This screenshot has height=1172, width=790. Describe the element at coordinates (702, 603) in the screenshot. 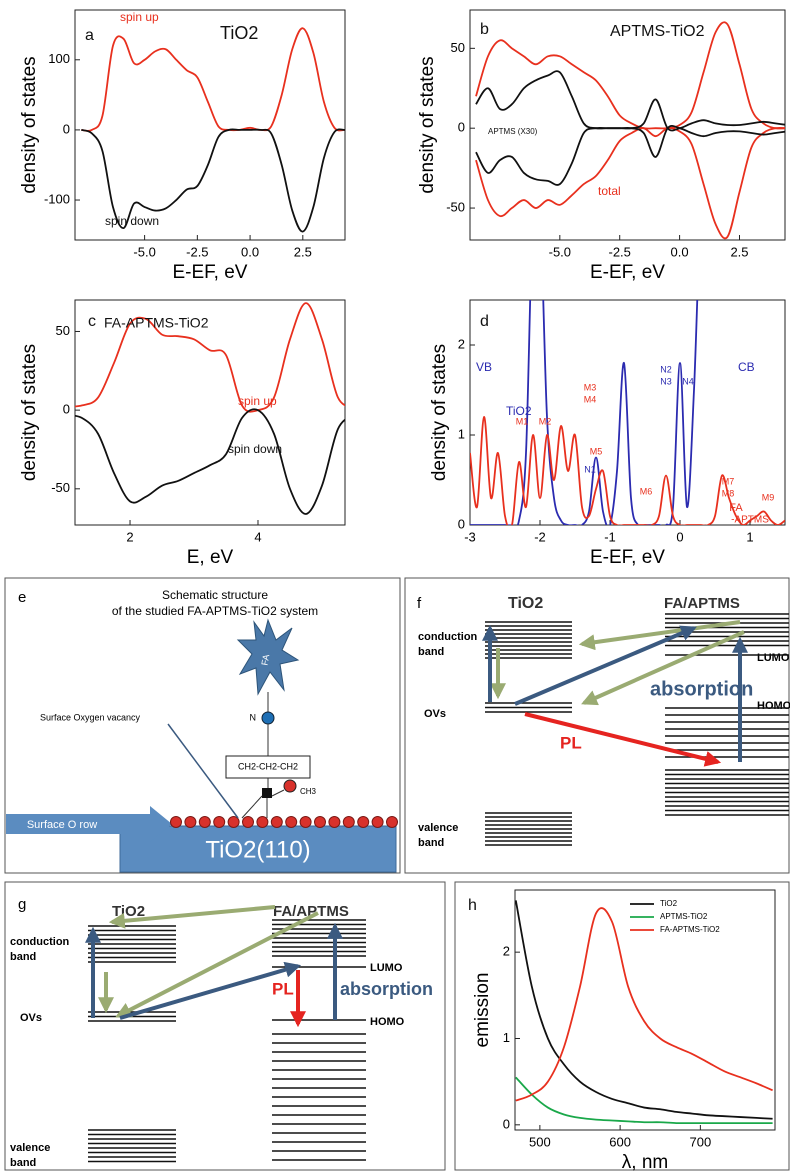

I see `column-title: FA/APTMS` at that location.